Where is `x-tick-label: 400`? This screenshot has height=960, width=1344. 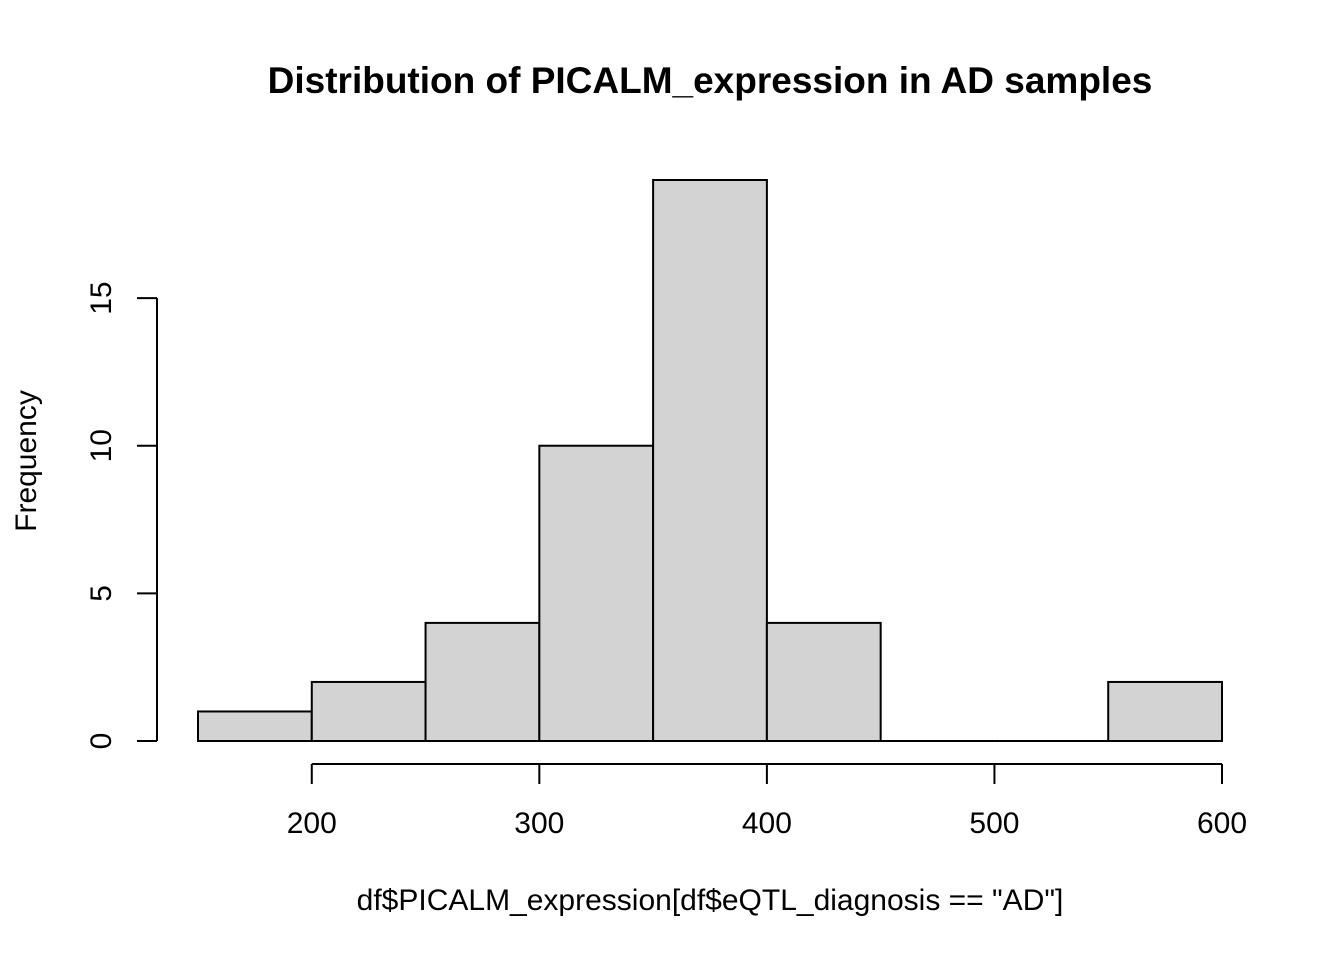 x-tick-label: 400 is located at coordinates (767, 823).